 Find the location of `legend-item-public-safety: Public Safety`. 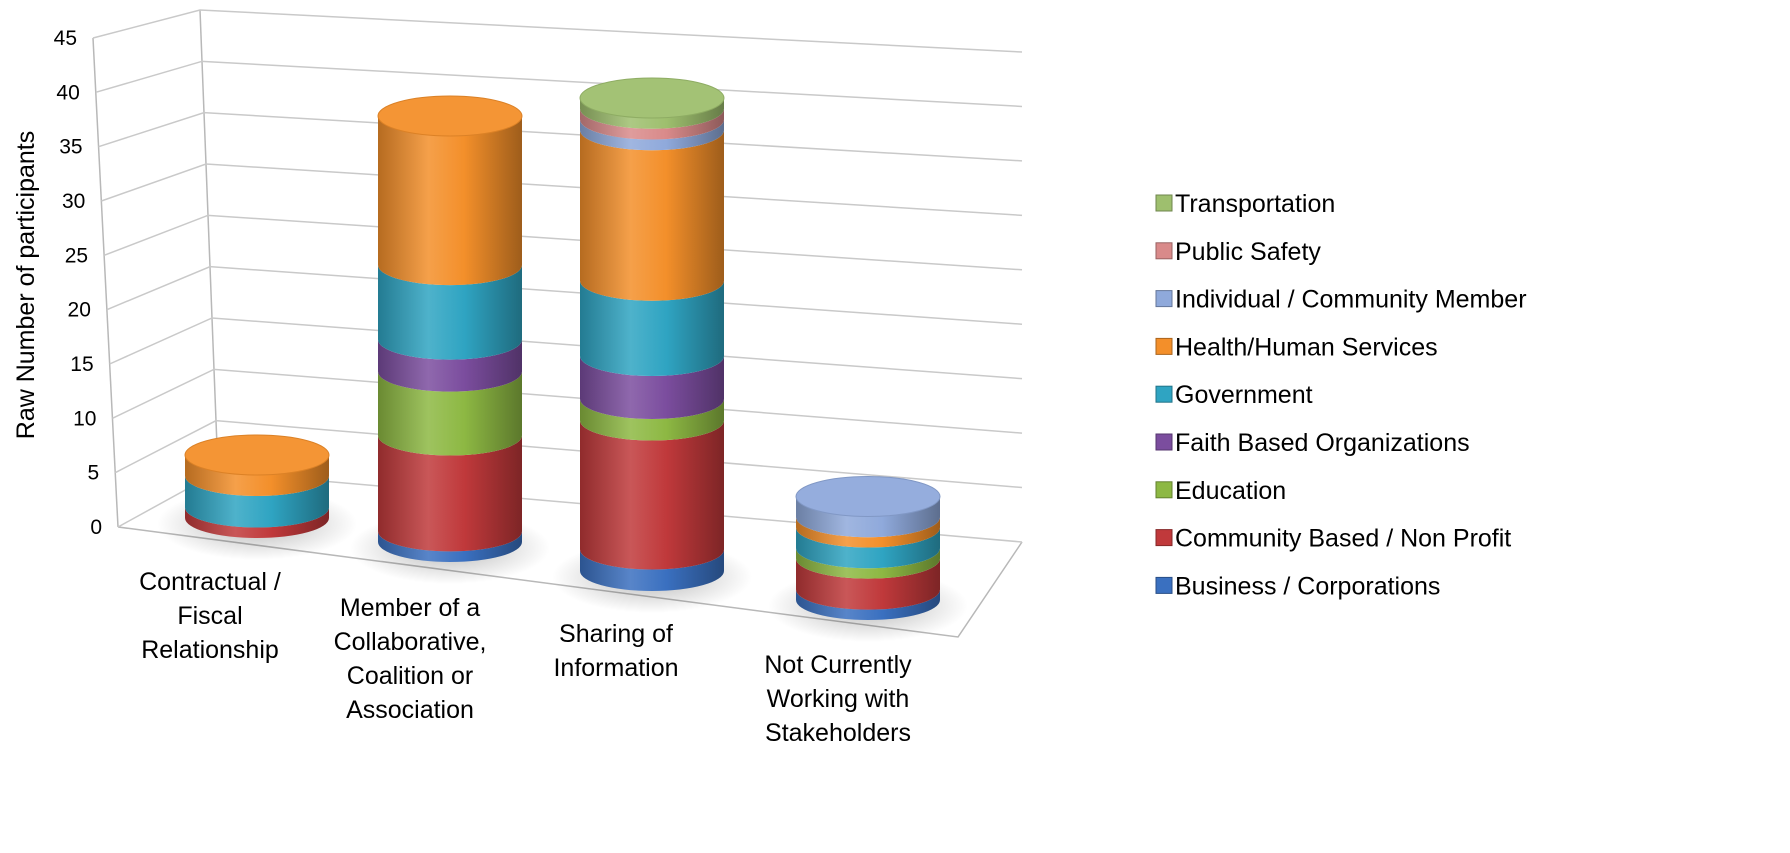

legend-item-public-safety: Public Safety is located at coordinates (1238, 252).